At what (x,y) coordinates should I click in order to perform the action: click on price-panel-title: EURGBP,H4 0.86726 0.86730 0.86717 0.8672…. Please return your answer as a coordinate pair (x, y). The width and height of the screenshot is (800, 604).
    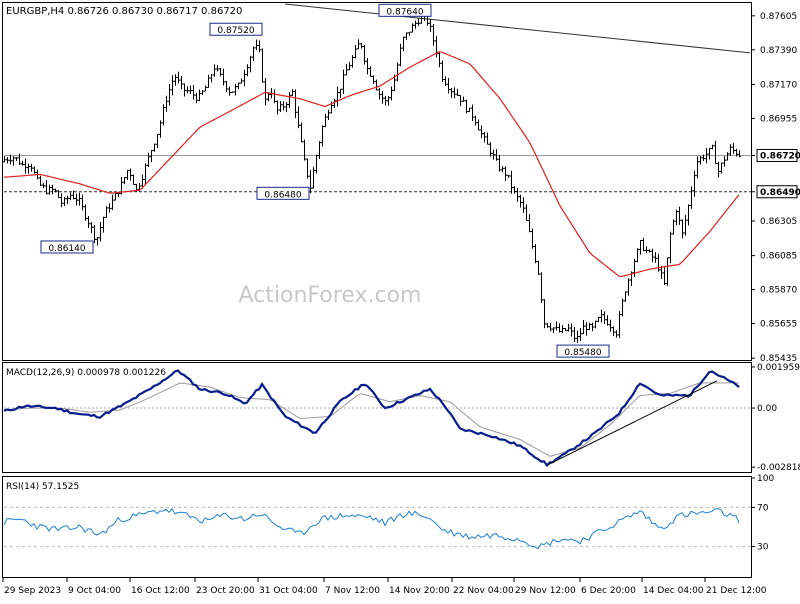
    Looking at the image, I should click on (124, 11).